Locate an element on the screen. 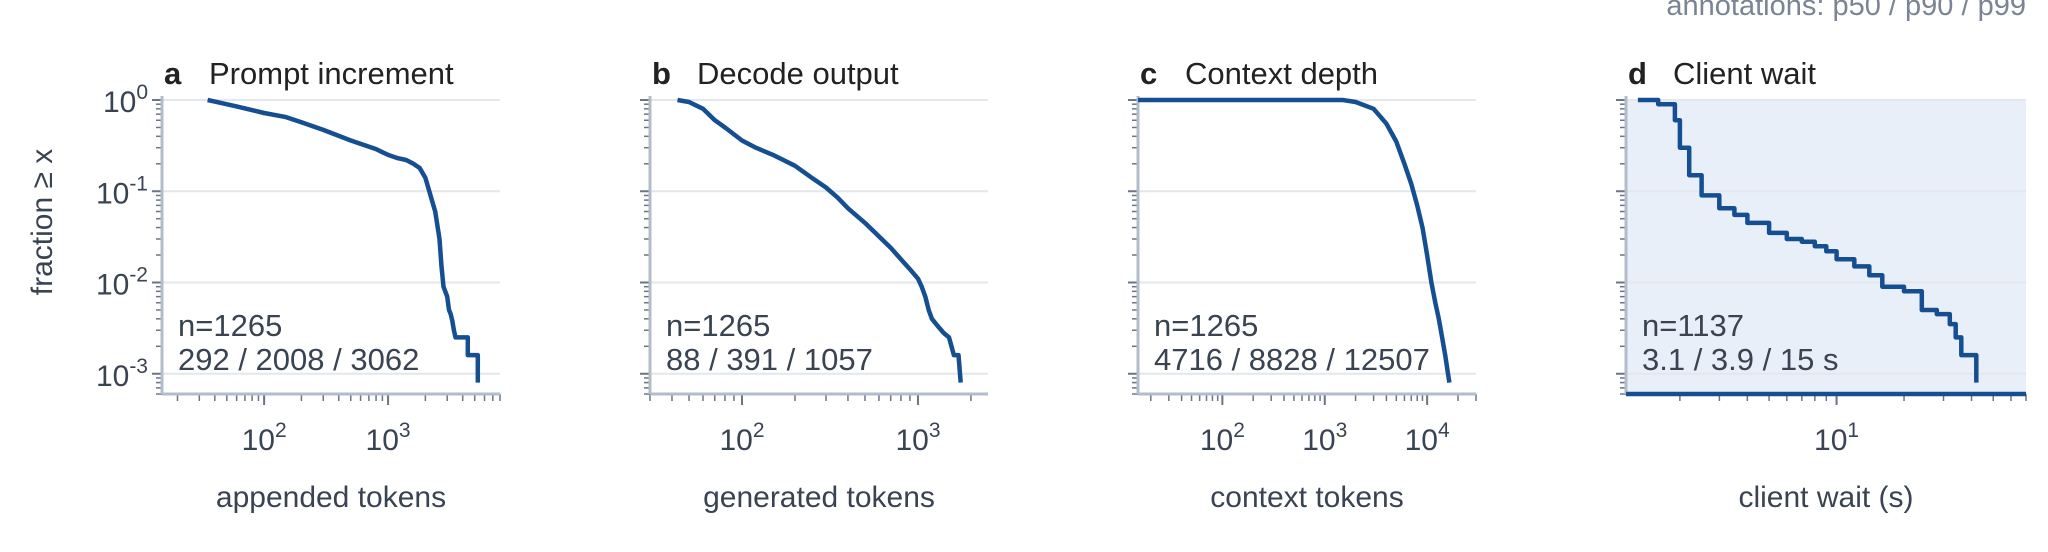 This screenshot has height=552, width=2048. x-tick-label: 10⁴ is located at coordinates (1427, 438).